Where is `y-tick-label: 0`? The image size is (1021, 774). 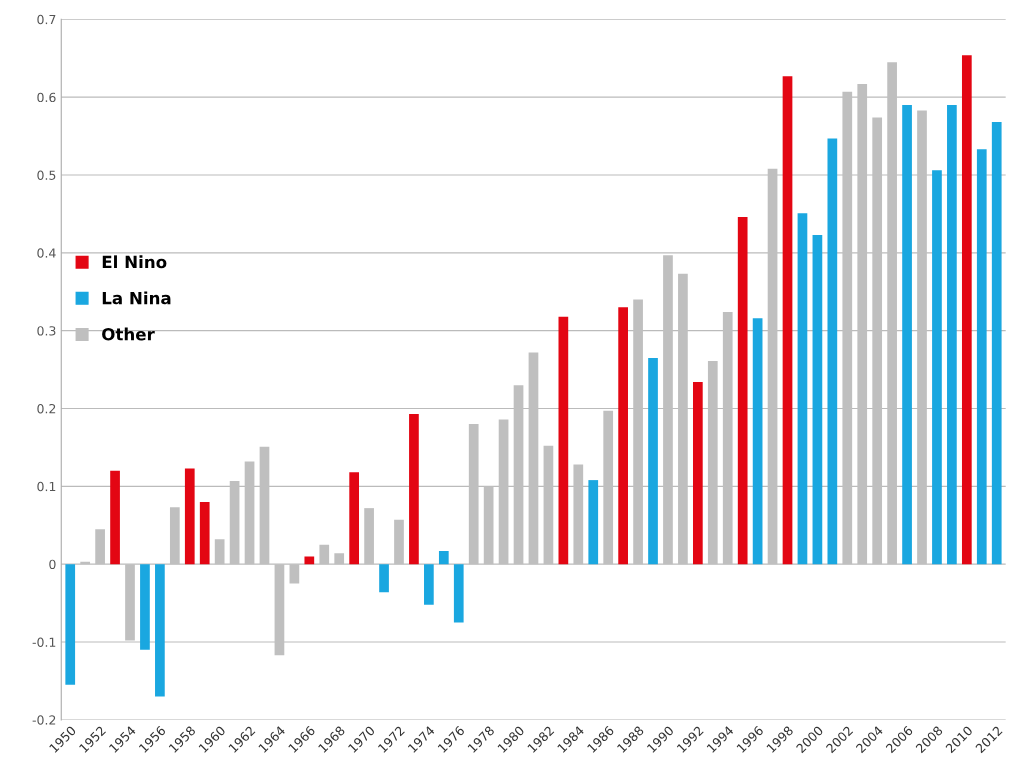 y-tick-label: 0 is located at coordinates (52, 564).